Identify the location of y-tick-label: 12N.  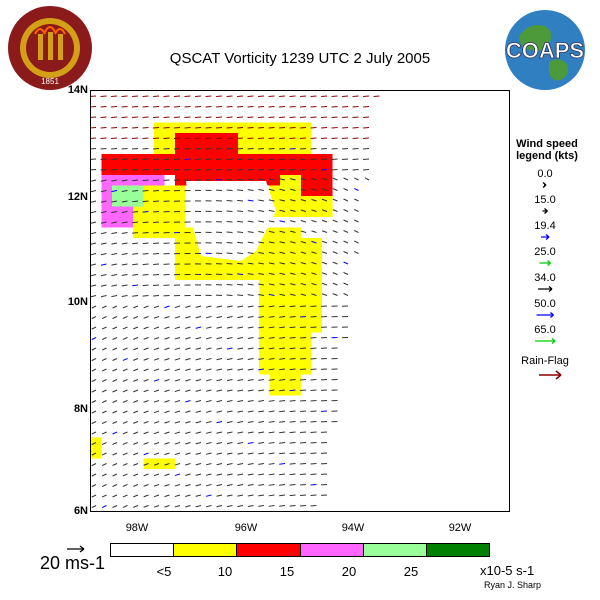
(77, 197).